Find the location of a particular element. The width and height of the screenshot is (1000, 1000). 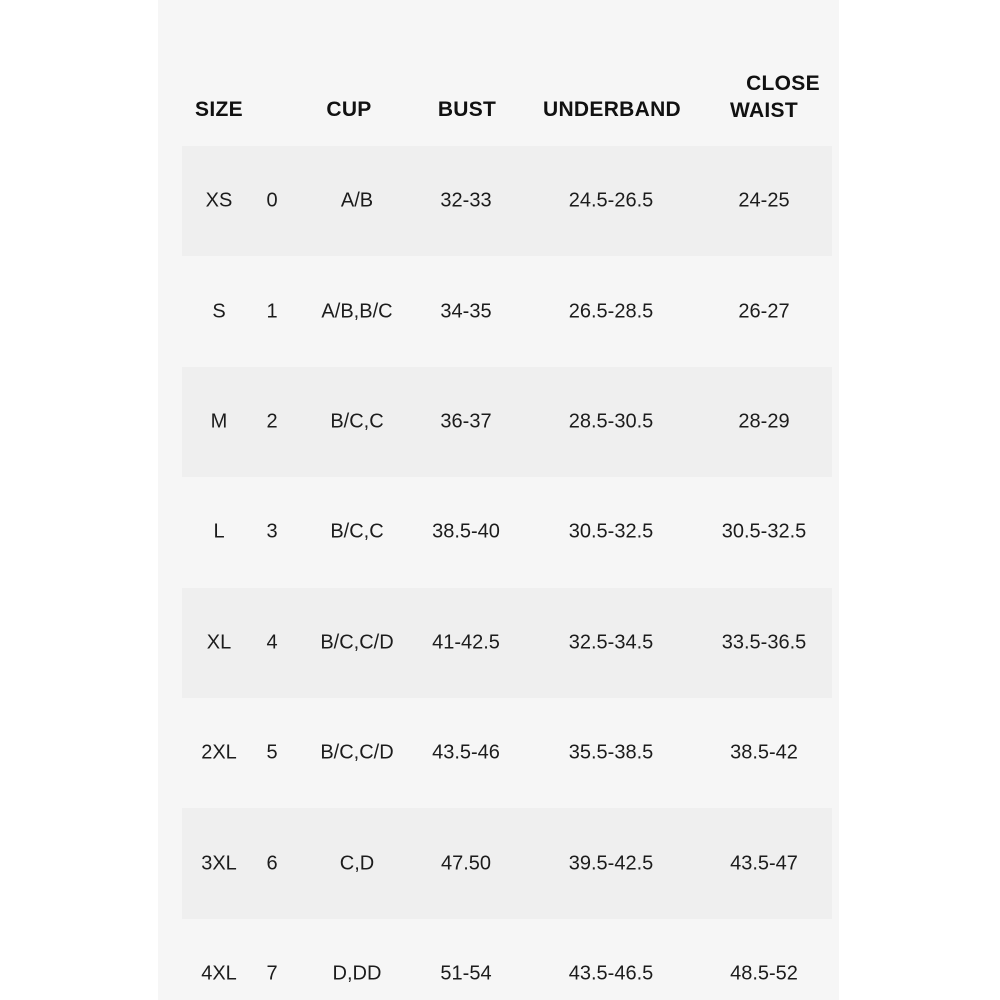

cell-cup-number: 7 is located at coordinates (272, 973).